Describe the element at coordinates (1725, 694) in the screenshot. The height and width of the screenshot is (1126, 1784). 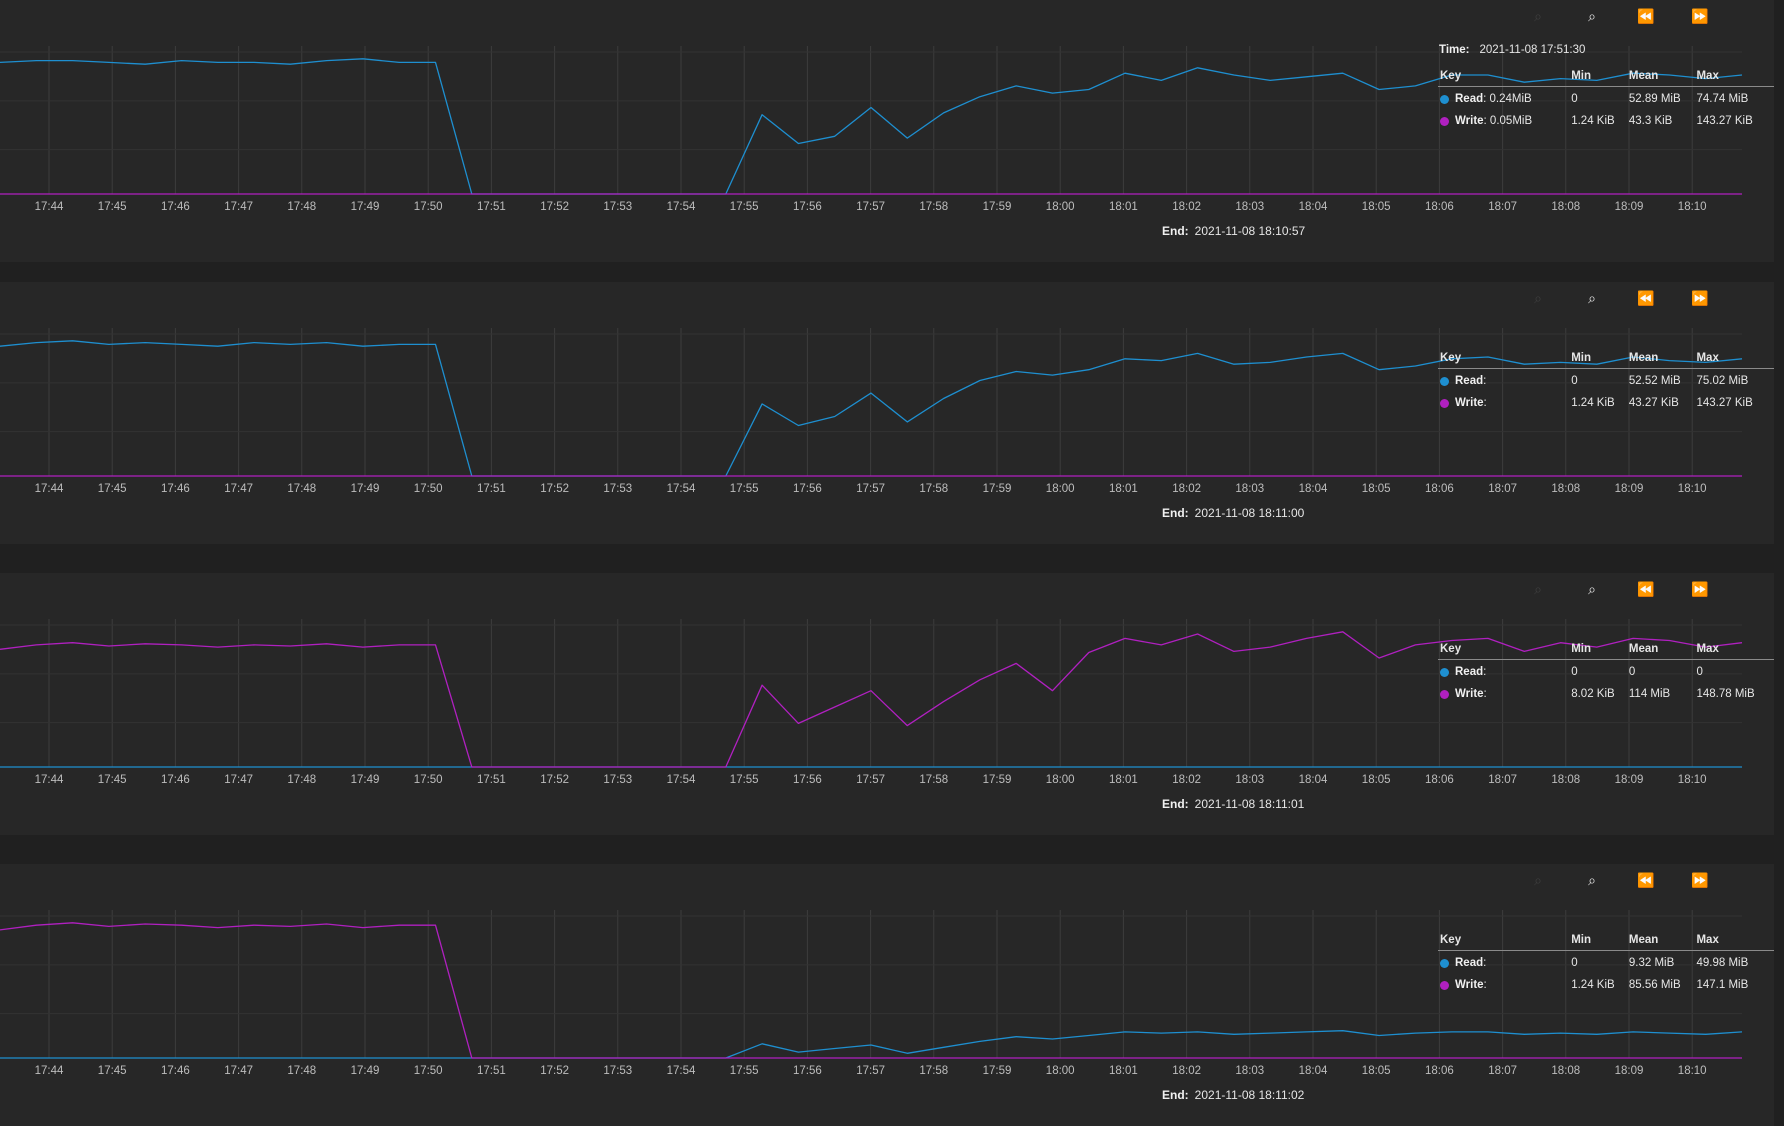
I see `series-max: 148.78 MiB` at that location.